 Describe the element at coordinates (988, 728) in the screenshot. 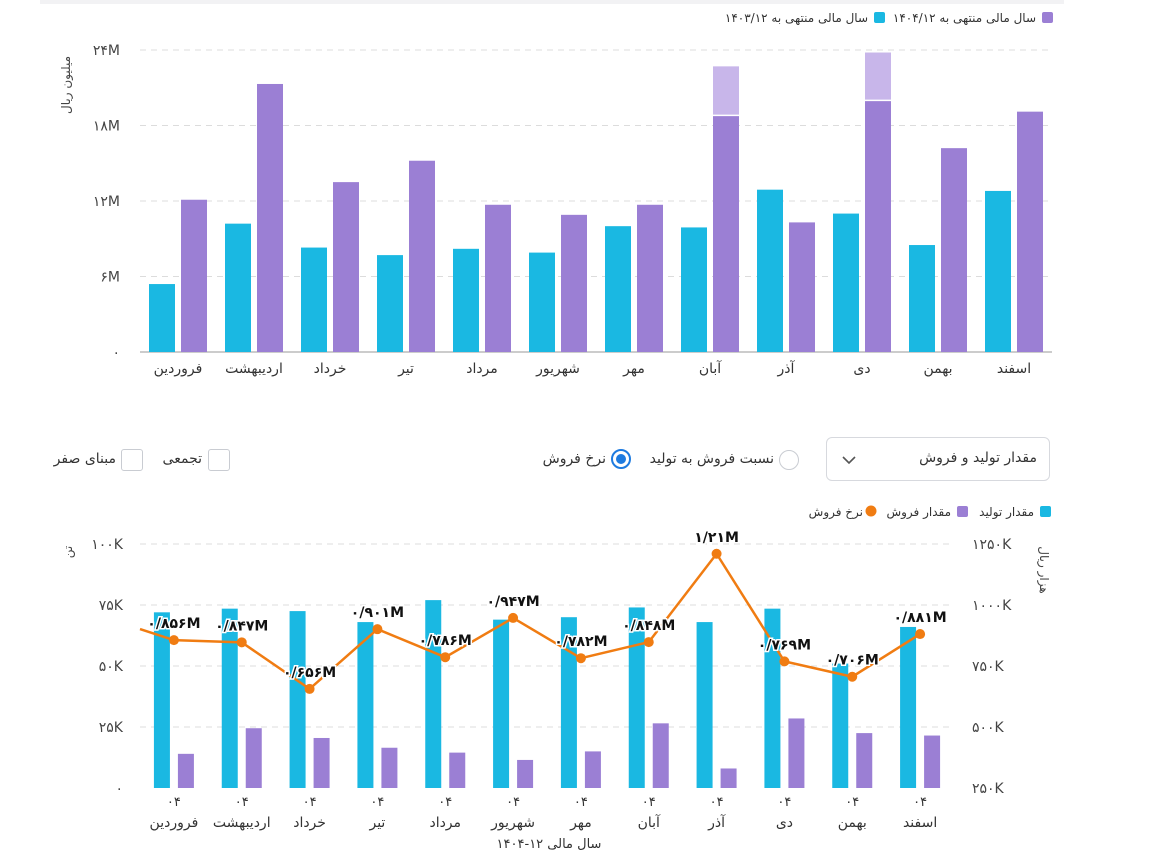

I see `y-right-tick-label: ۵۰۰K` at that location.